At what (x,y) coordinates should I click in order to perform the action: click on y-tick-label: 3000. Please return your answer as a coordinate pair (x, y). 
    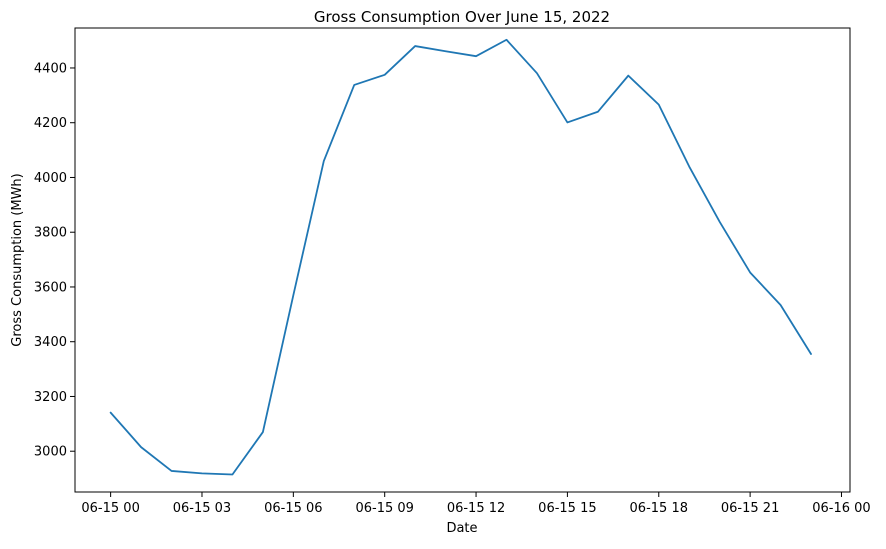
    Looking at the image, I should click on (50, 452).